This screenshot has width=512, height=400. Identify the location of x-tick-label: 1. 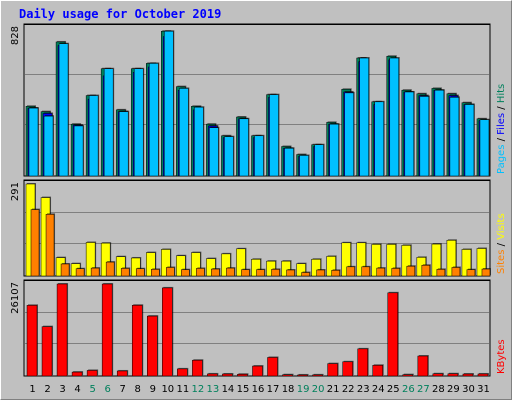
(32, 389).